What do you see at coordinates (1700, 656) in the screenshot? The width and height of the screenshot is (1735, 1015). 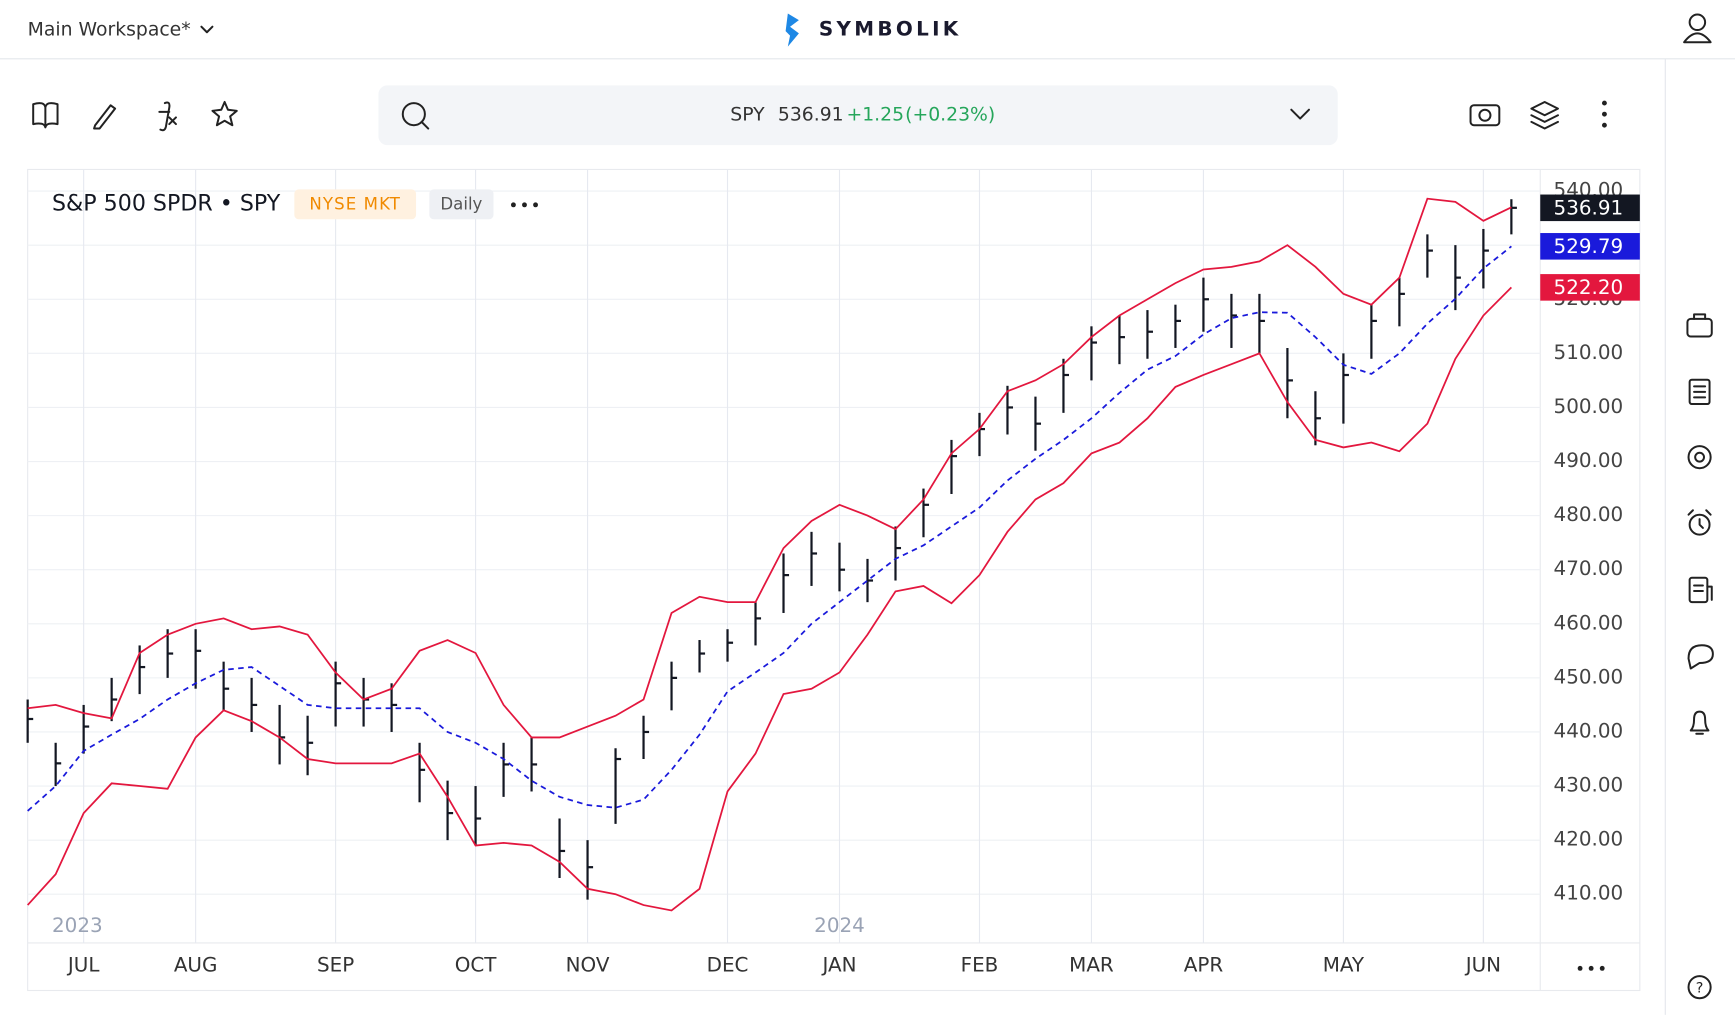 I see `right-sidebar-icons` at bounding box center [1700, 656].